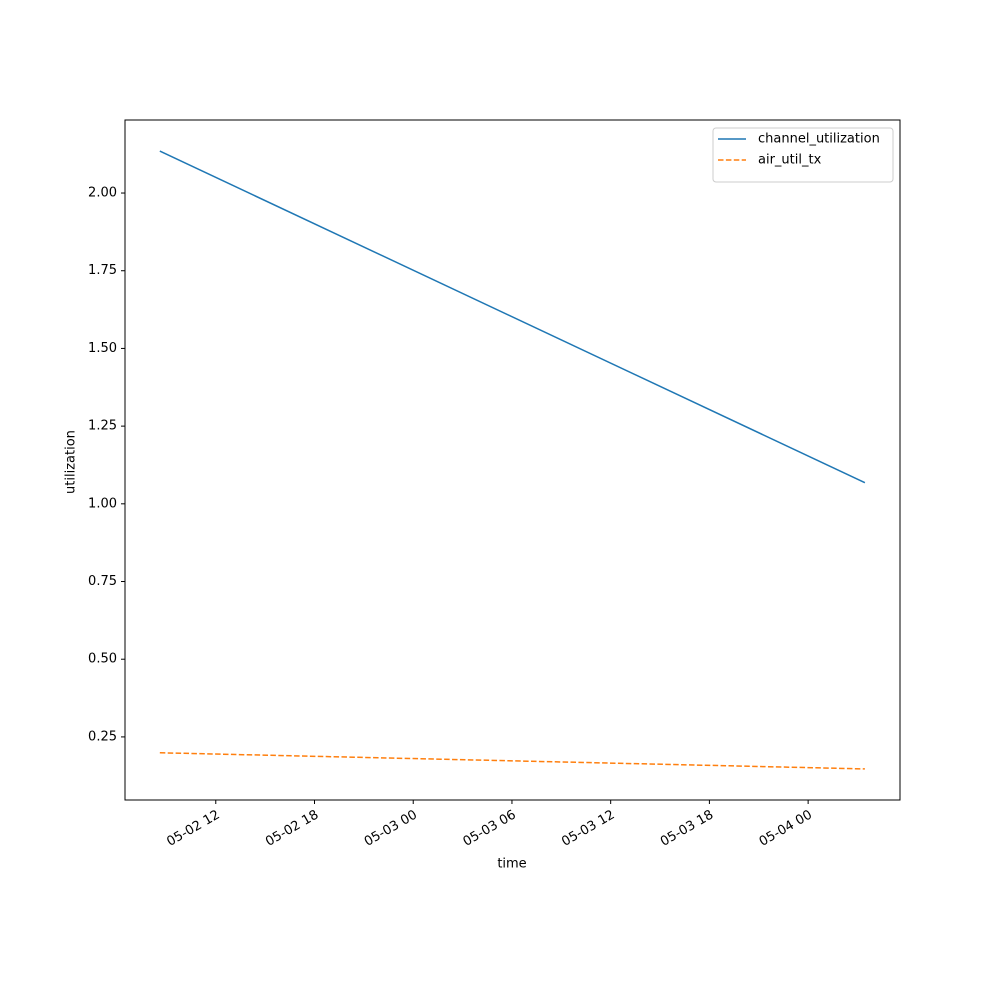  What do you see at coordinates (102, 736) in the screenshot?
I see `y-tick-label: 0.25` at bounding box center [102, 736].